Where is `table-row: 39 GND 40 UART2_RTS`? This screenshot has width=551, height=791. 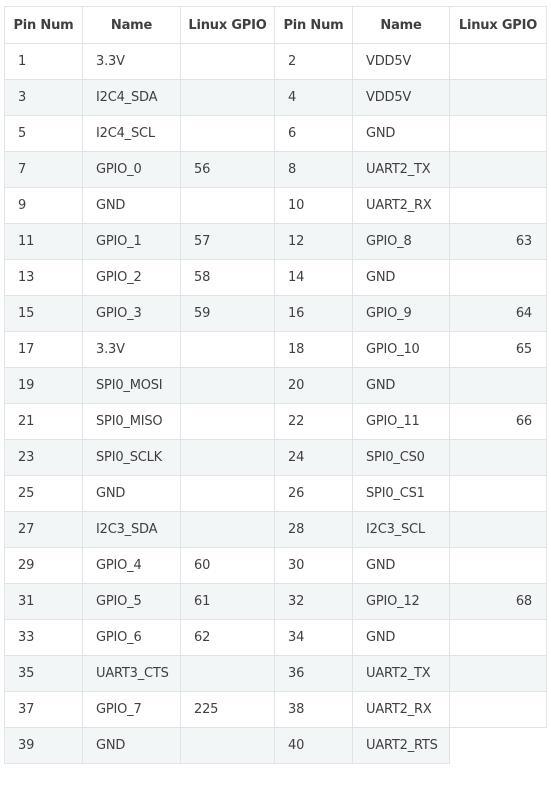 table-row: 39 GND 40 UART2_RTS is located at coordinates (275, 745).